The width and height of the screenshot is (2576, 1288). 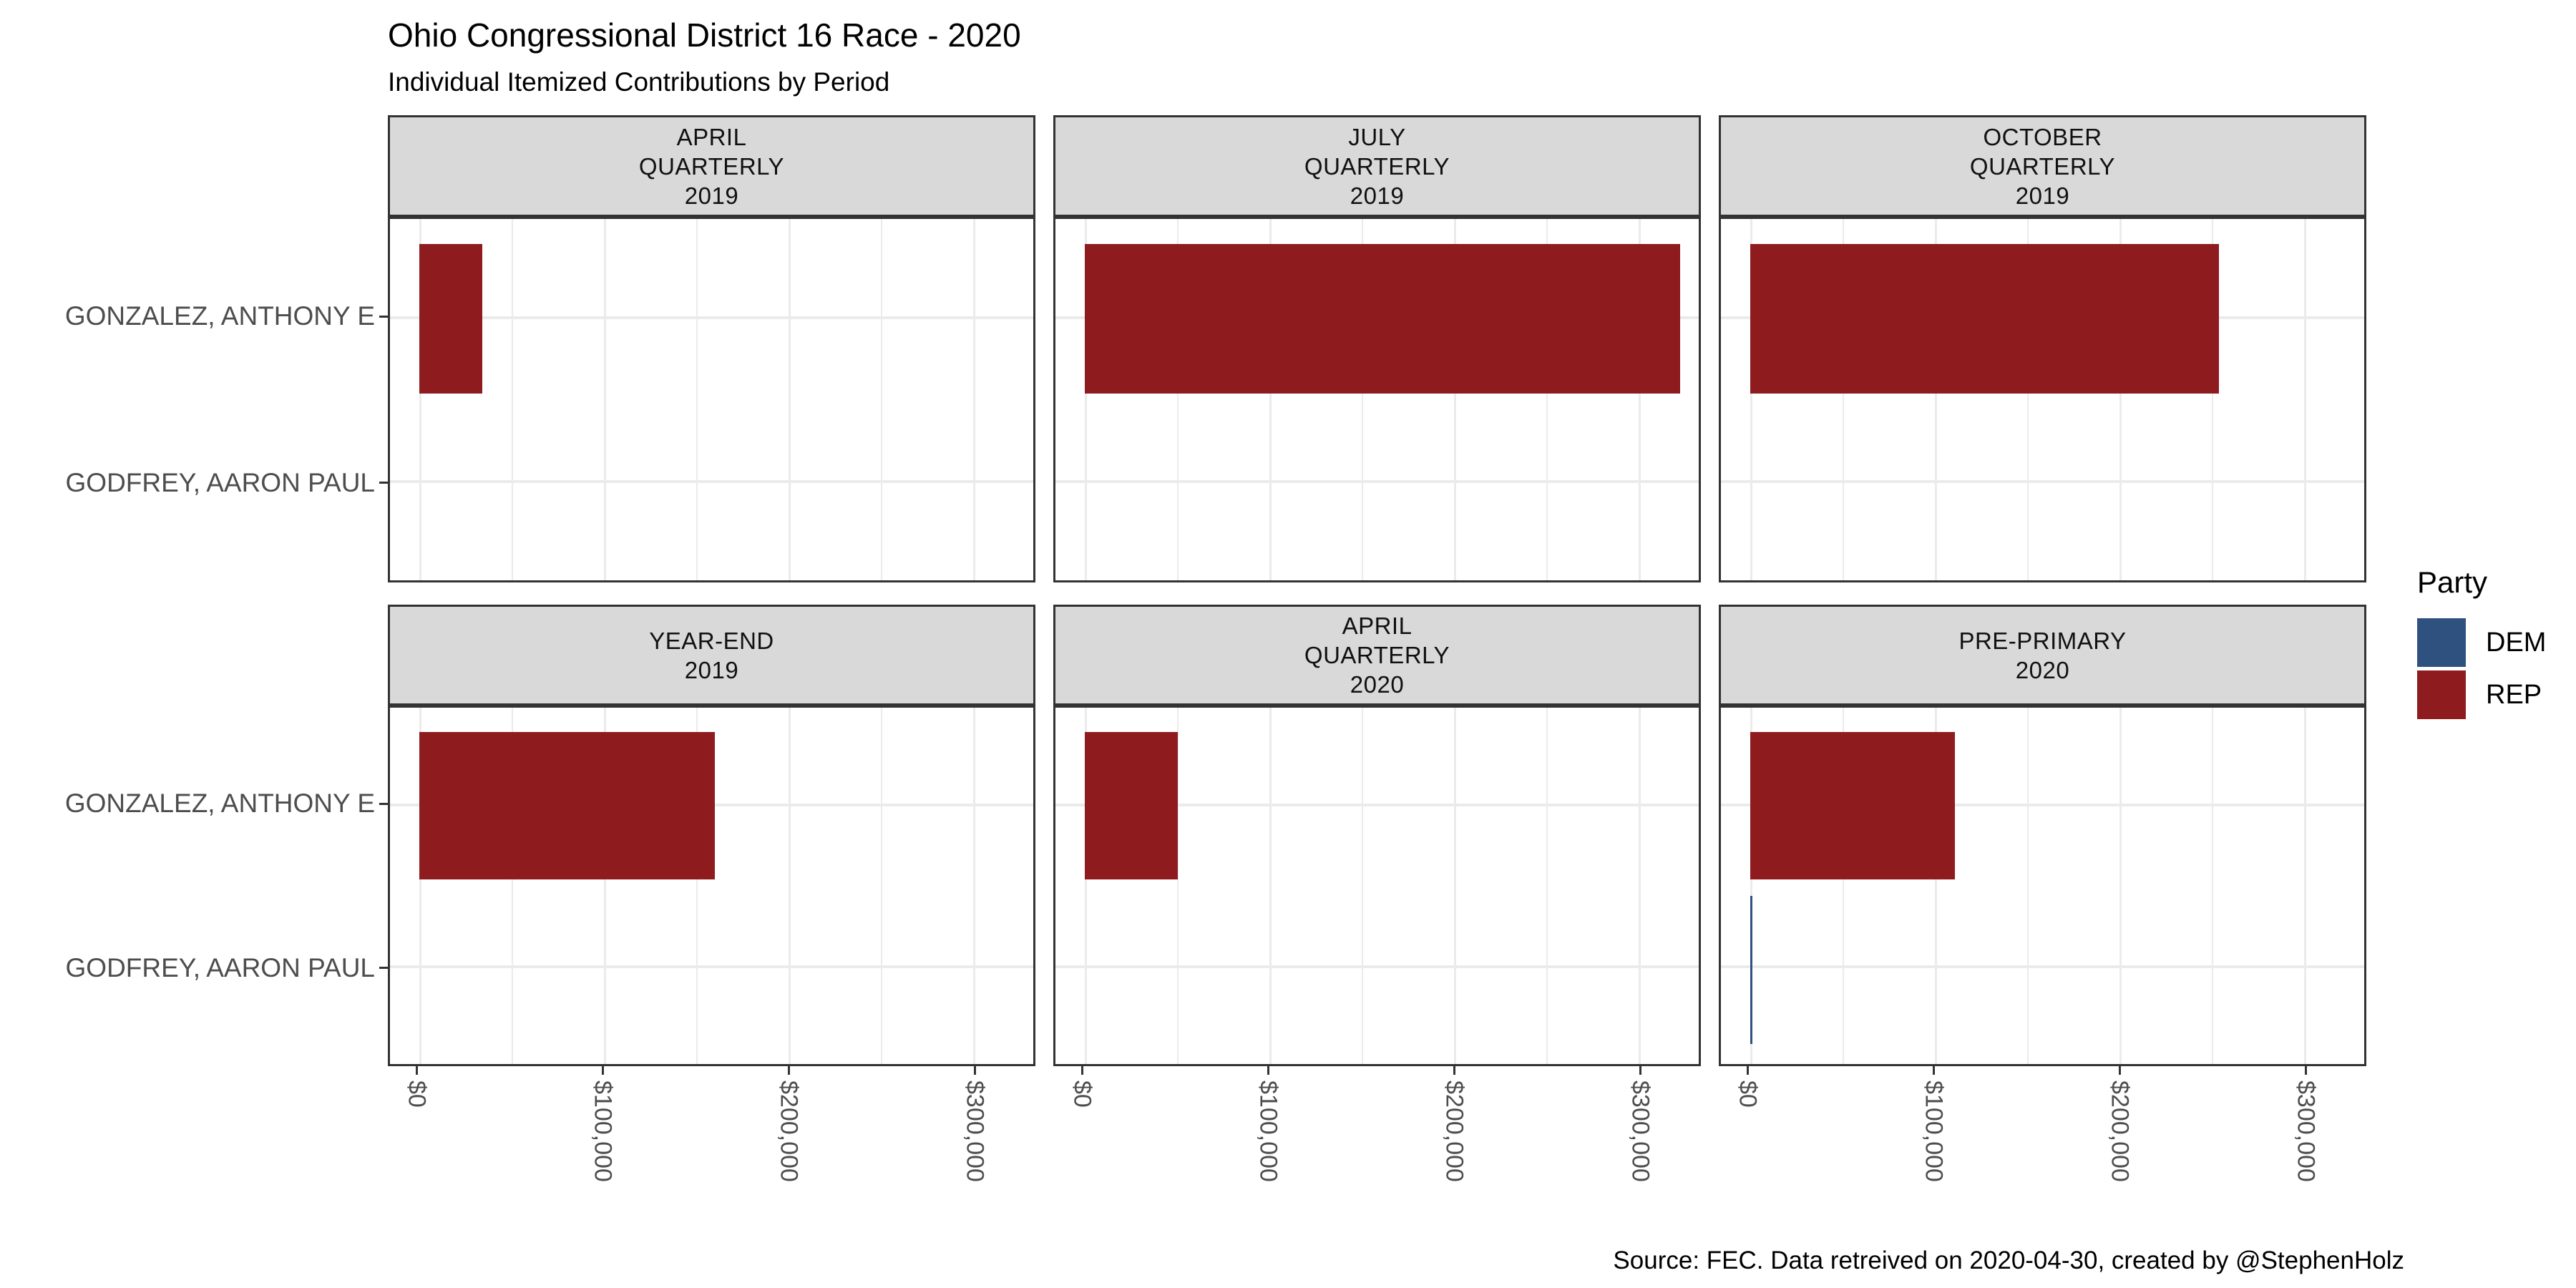 What do you see at coordinates (2481, 694) in the screenshot?
I see `legend-item-rep: REP` at bounding box center [2481, 694].